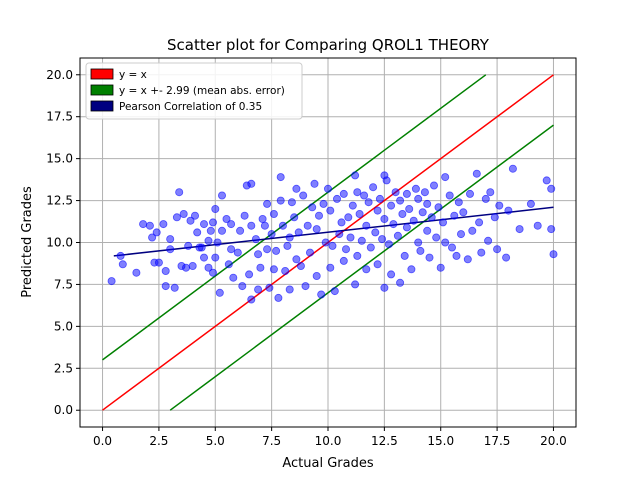 This screenshot has height=484, width=640. Describe the element at coordinates (59, 159) in the screenshot. I see `y-tick-label: 15.0` at that location.